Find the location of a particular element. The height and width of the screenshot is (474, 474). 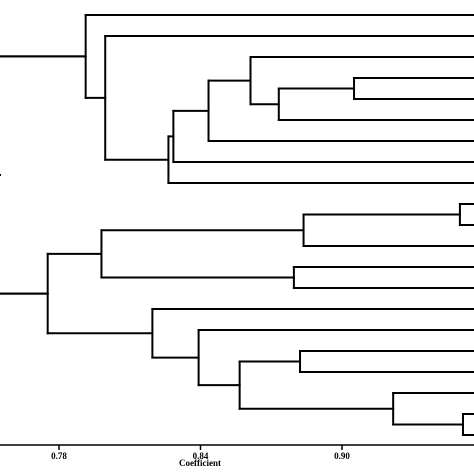

x-axis-ticks: 0.78 0.84 0.90 is located at coordinates (200, 453).